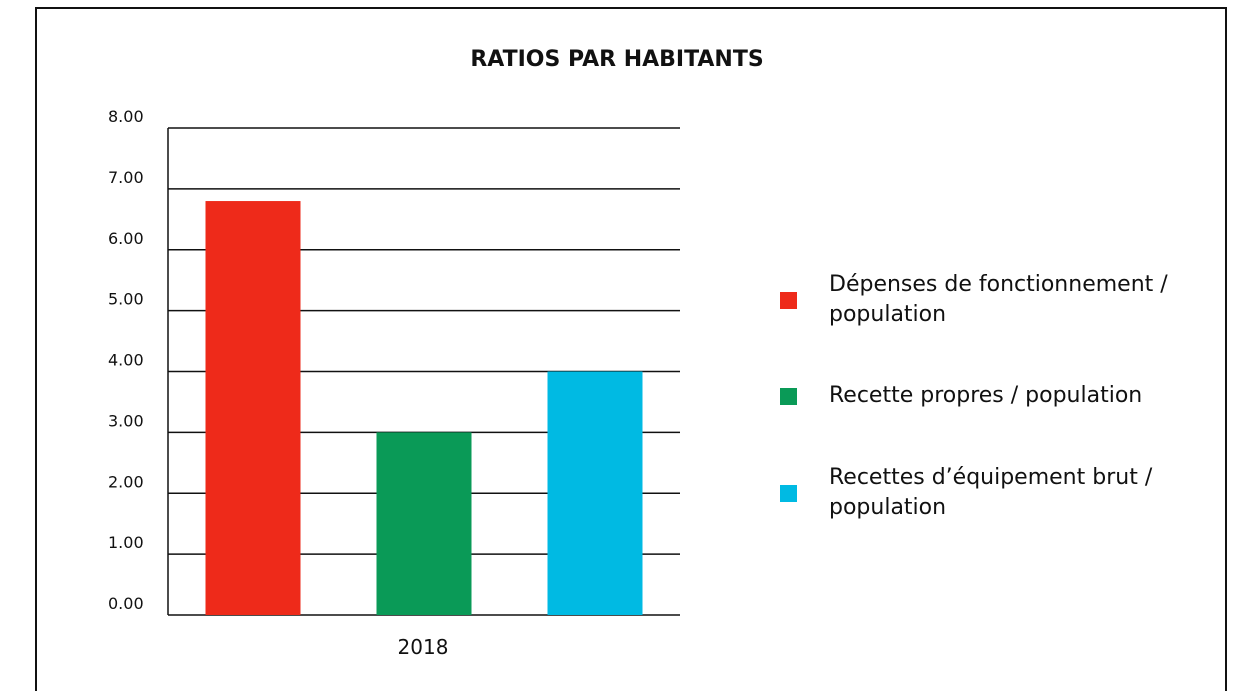 The width and height of the screenshot is (1259, 691). Describe the element at coordinates (616, 59) in the screenshot. I see `chart-title: RATIOS PAR HABITANTS` at that location.